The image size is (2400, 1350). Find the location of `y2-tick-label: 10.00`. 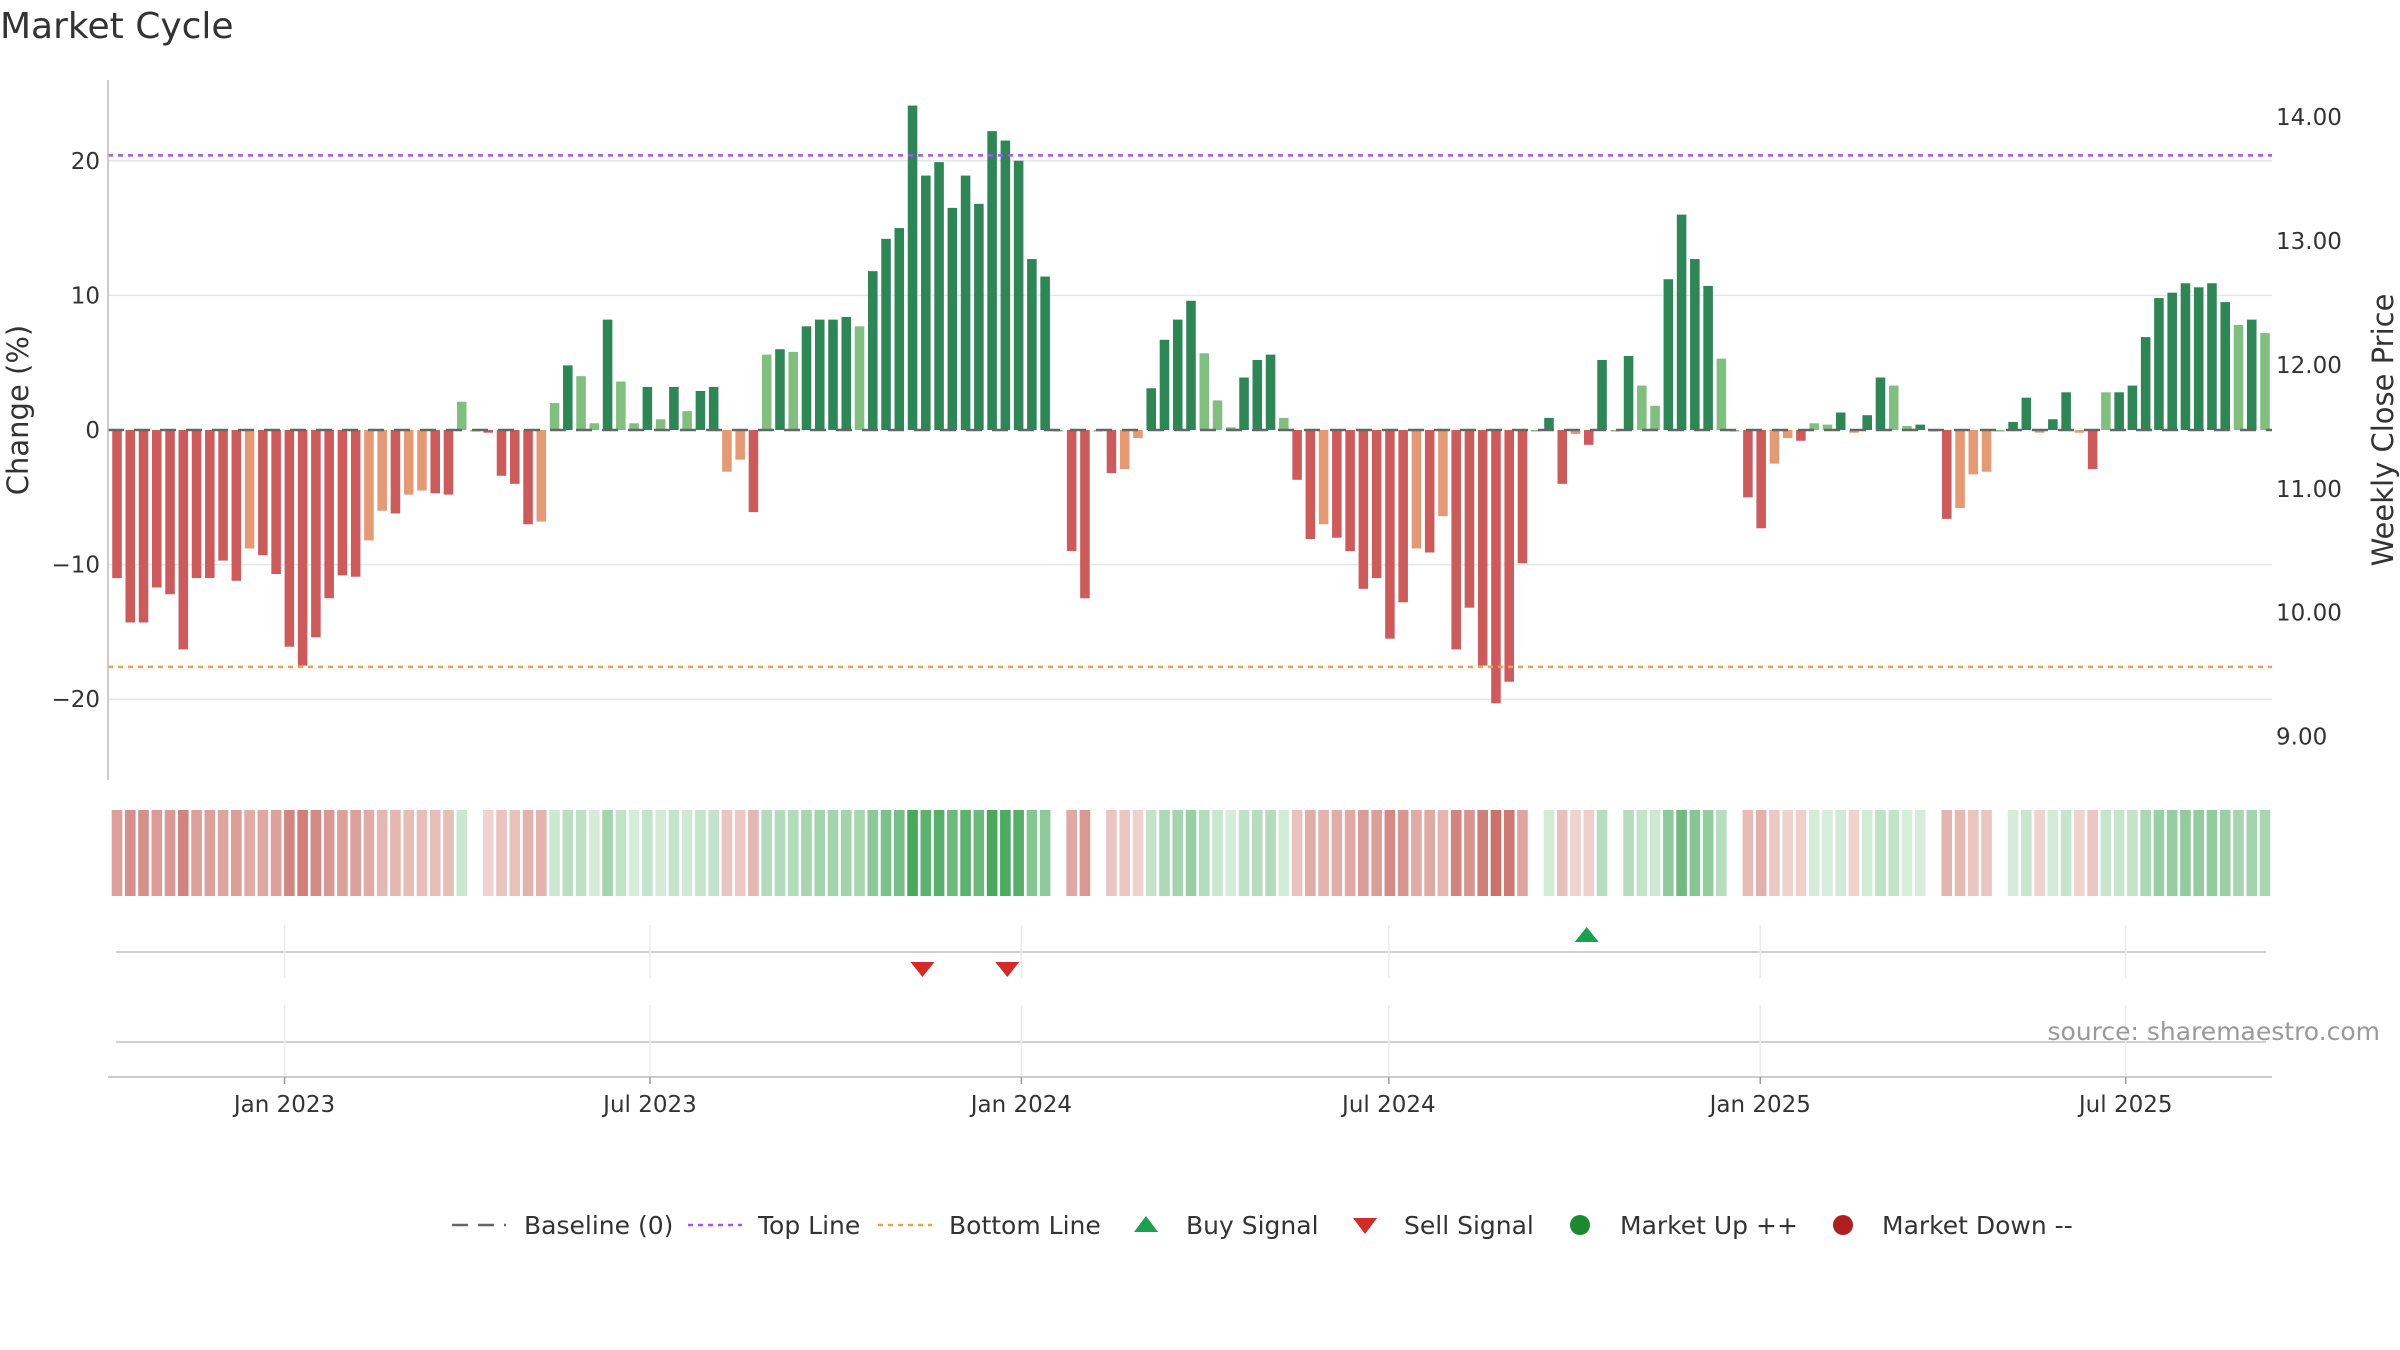

y2-tick-label: 10.00 is located at coordinates (2309, 614).